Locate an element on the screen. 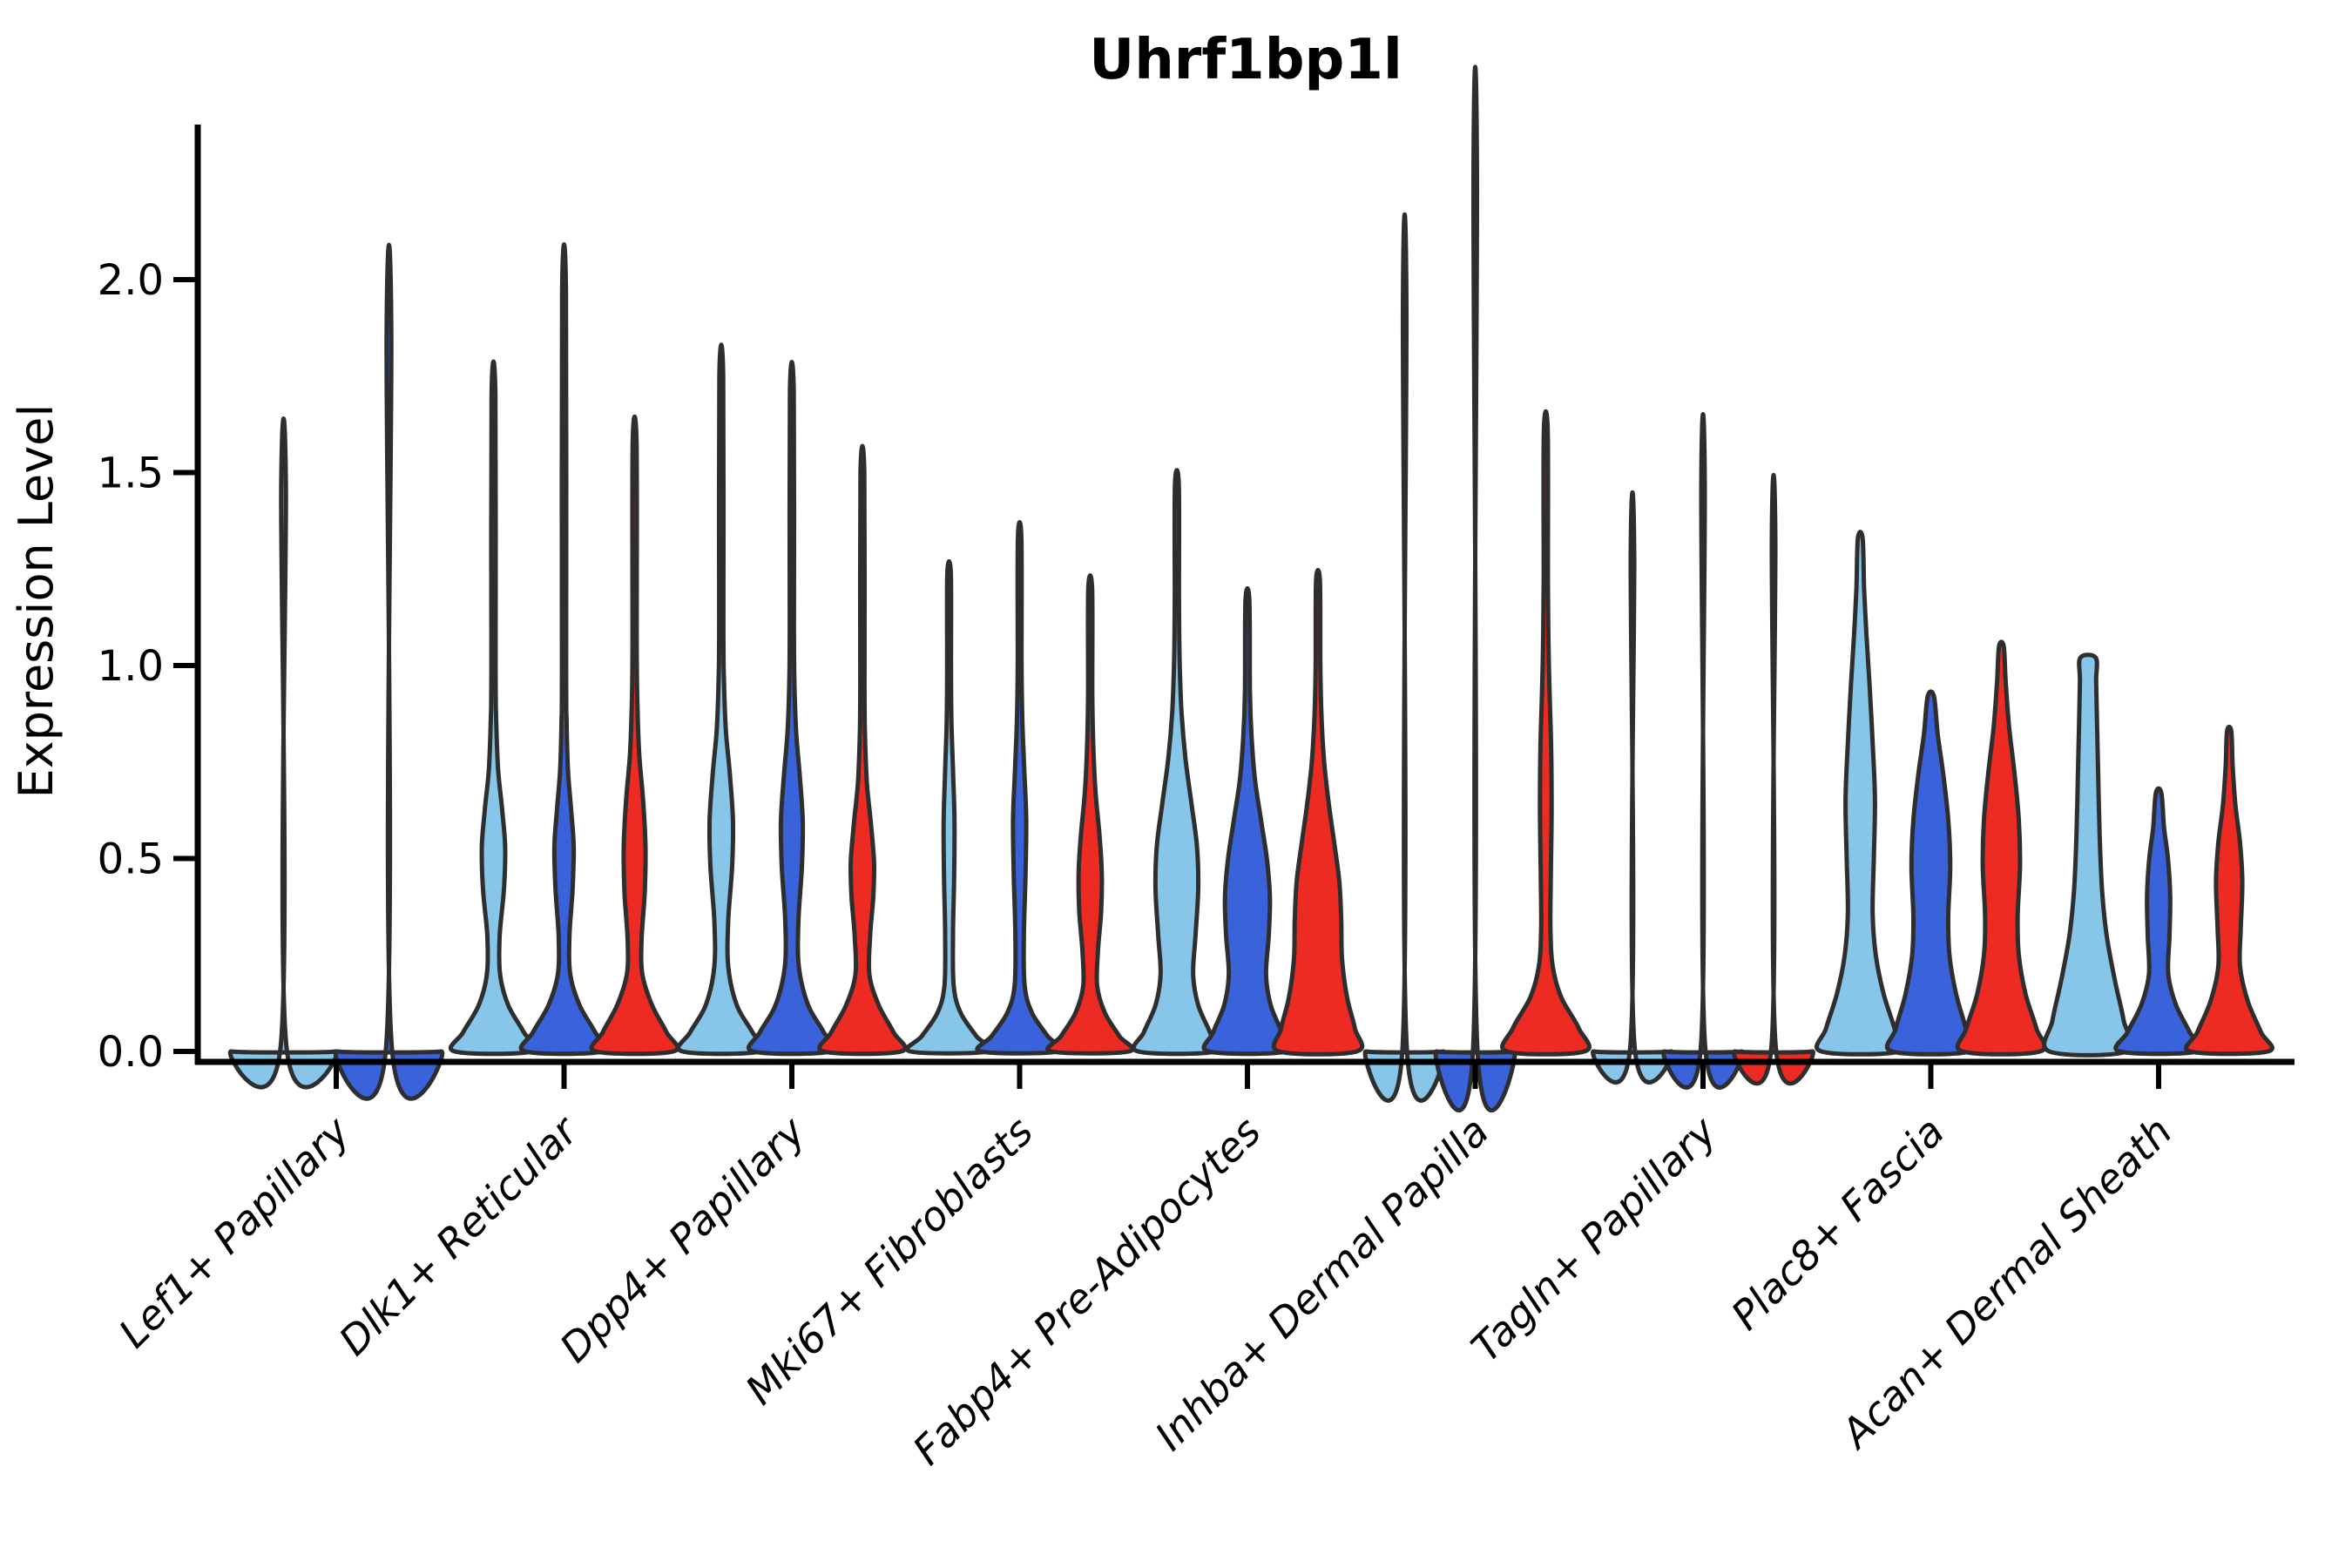  y-tick-label: 1.0 is located at coordinates (131, 667).